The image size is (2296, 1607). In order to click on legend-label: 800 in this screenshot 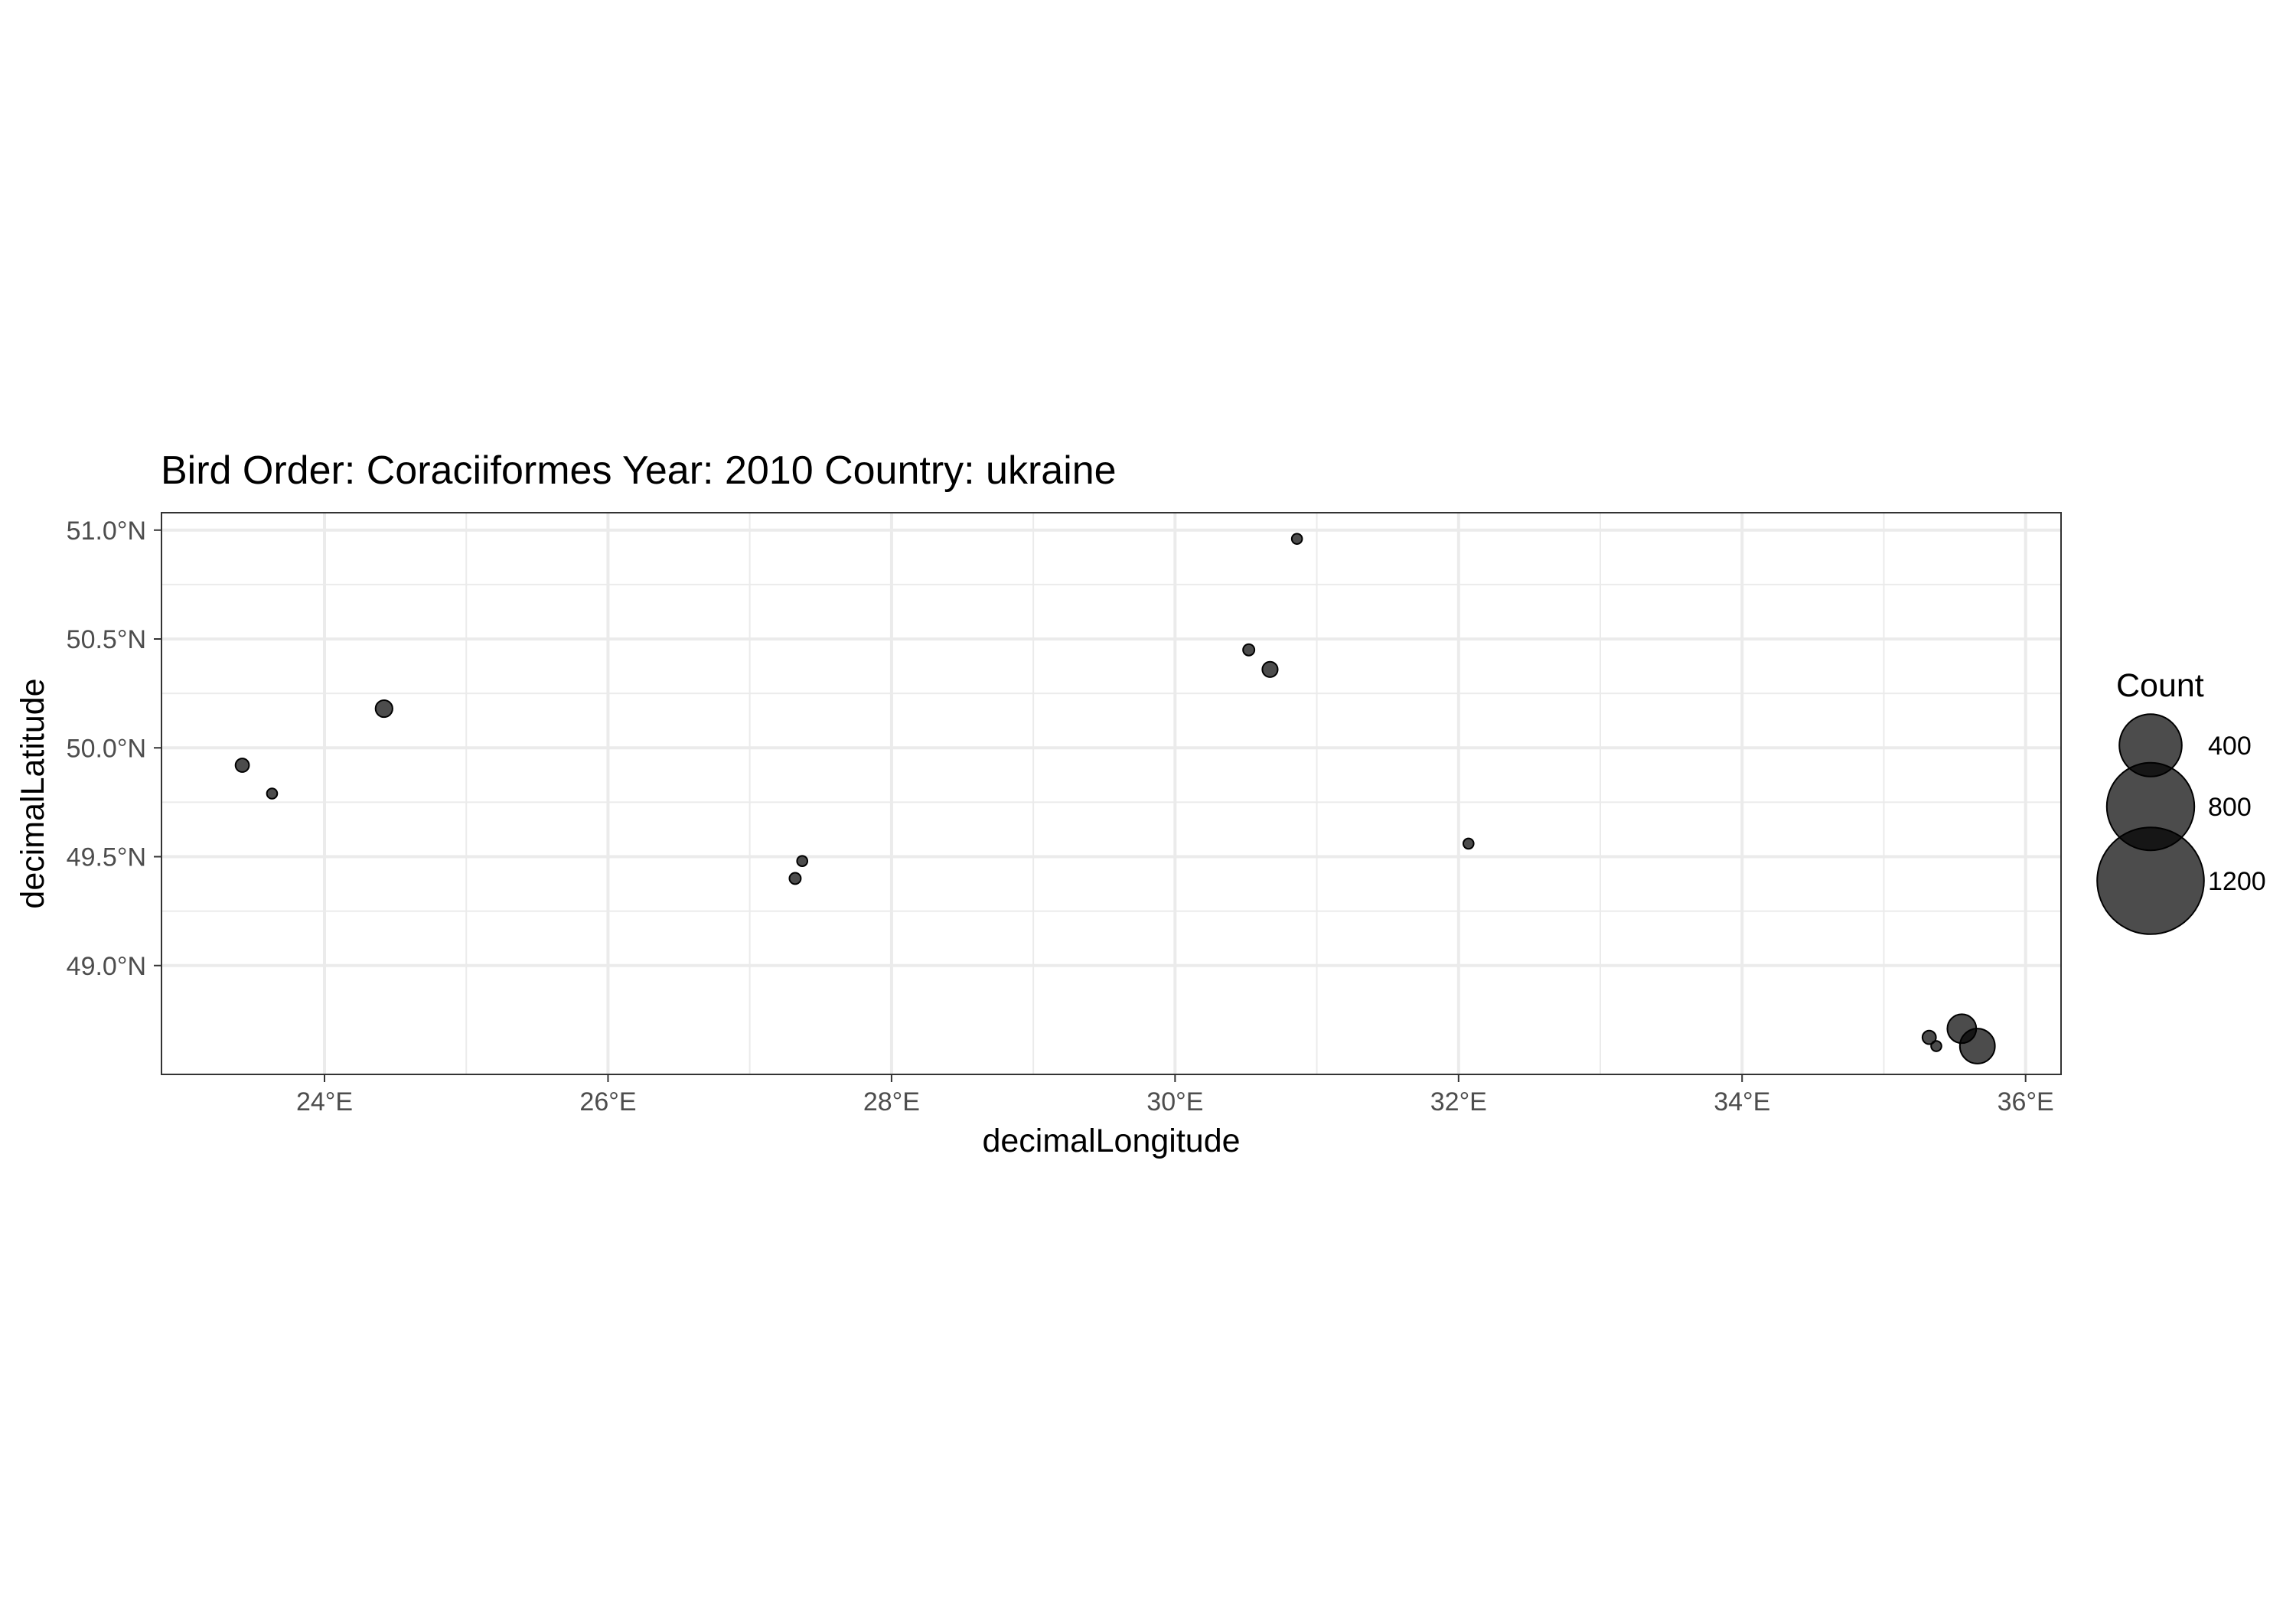, I will do `click(2230, 808)`.